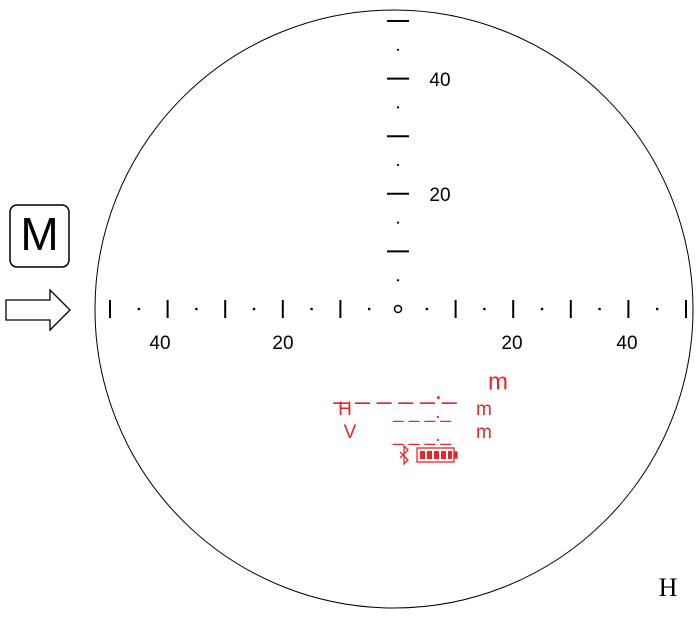 The image size is (697, 618). Describe the element at coordinates (398, 309) in the screenshot. I see `center-mark` at that location.